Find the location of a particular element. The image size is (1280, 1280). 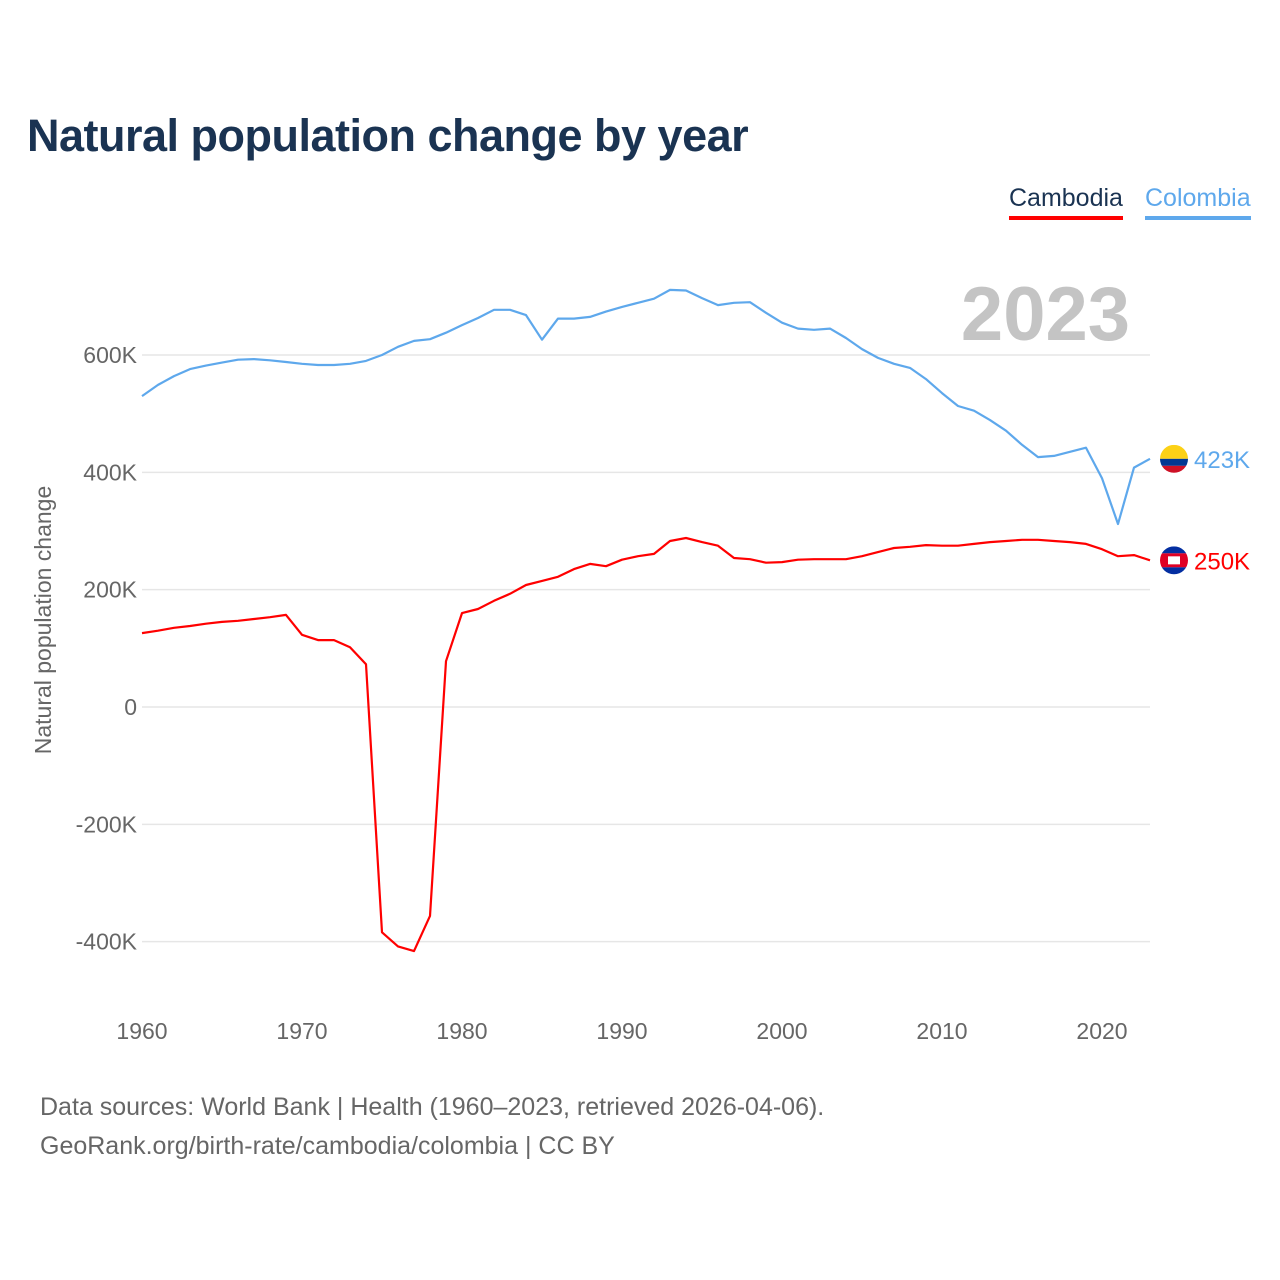

x-tick-label: 1980 is located at coordinates (461, 1031).